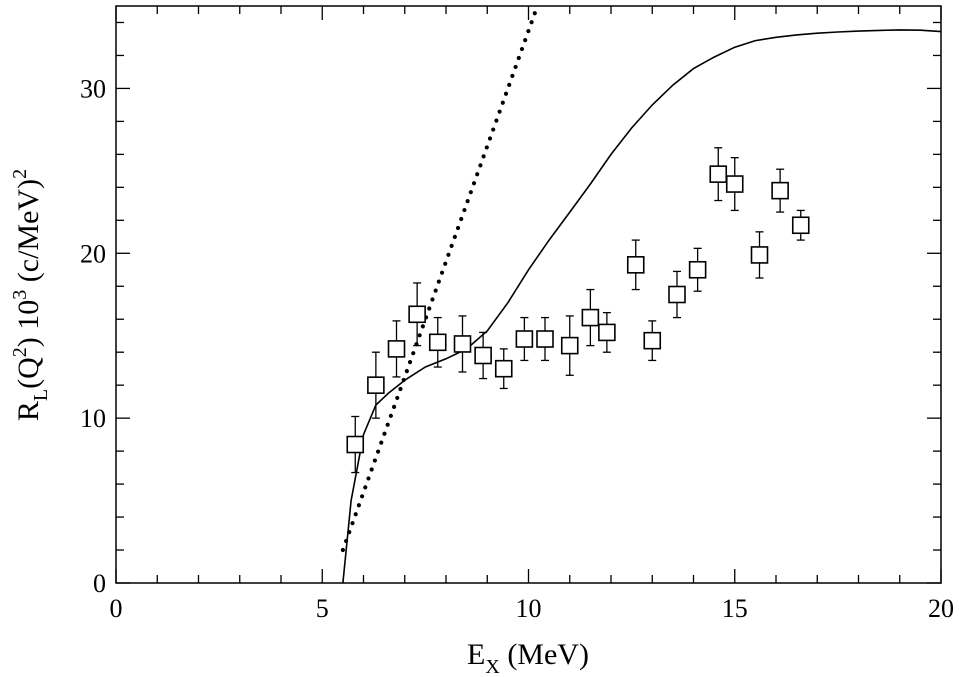 The width and height of the screenshot is (959, 677). Describe the element at coordinates (476, 654) in the screenshot. I see `x-axis-label-main: E` at that location.